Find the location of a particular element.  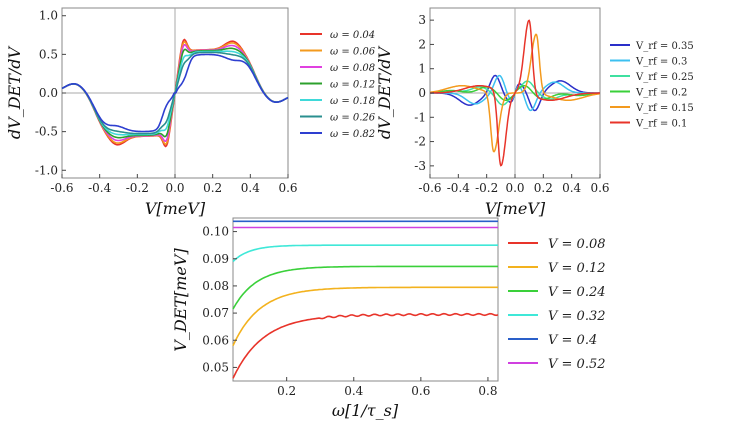

legend-label-5: V = 0.52 is located at coordinates (577, 364).